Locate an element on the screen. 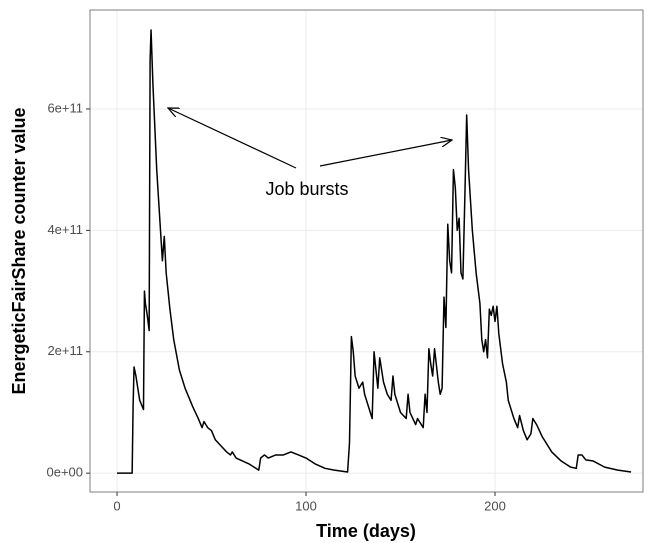 This screenshot has width=655, height=543. x-tick-label: 200 is located at coordinates (495, 505).